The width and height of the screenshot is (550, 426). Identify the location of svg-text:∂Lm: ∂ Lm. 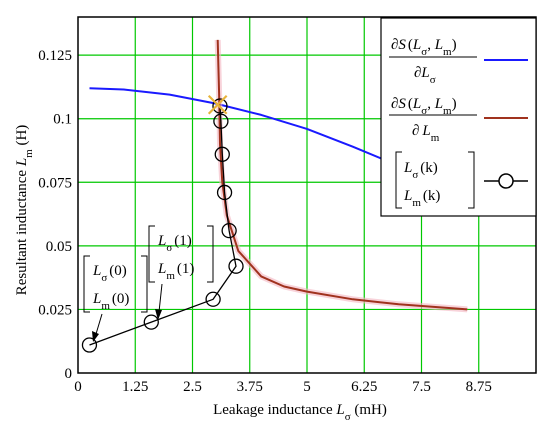
(426, 133).